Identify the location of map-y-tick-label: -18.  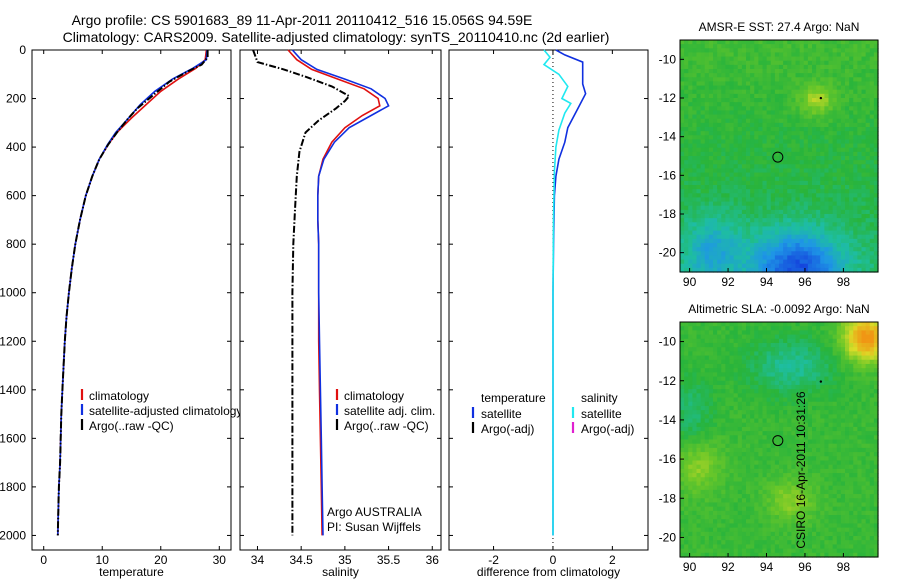
(668, 214).